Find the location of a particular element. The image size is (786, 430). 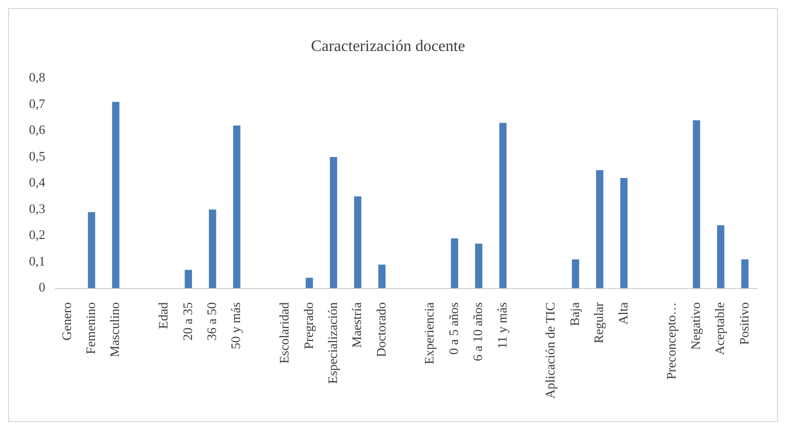

x-tick-label: 50 y más is located at coordinates (236, 326).